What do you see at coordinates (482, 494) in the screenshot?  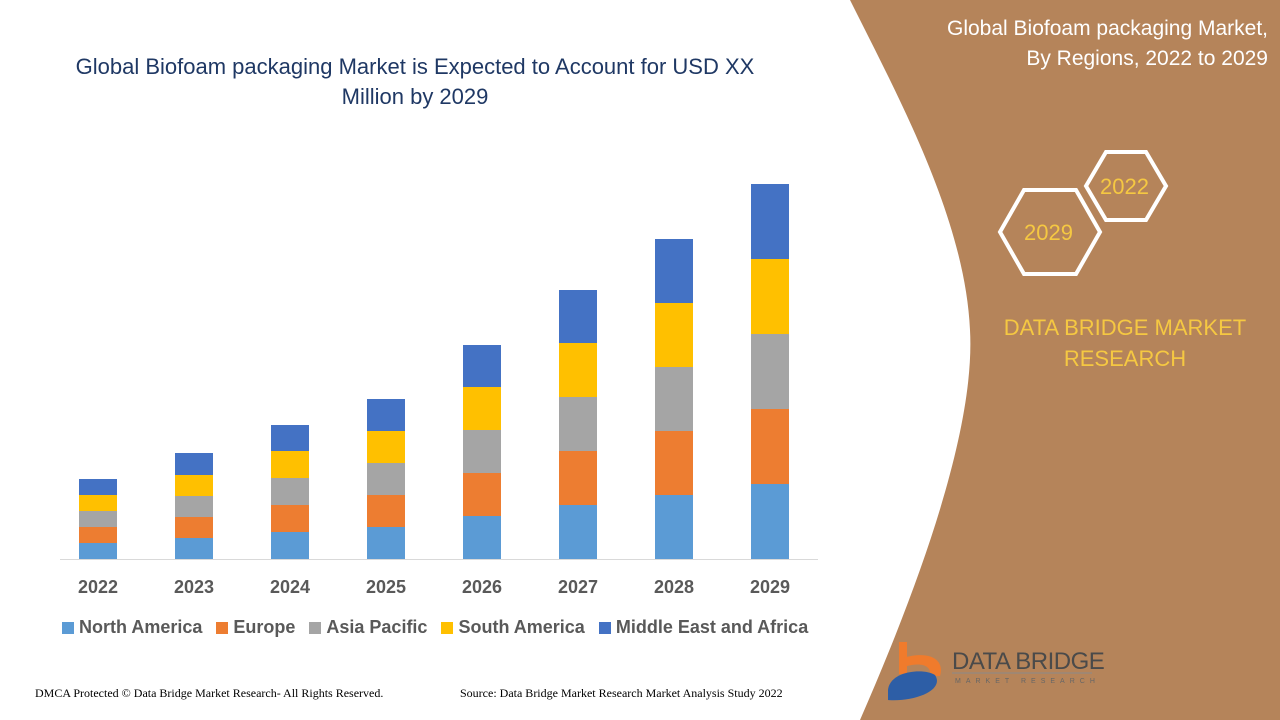 I see `bar-segment-2026-europe` at bounding box center [482, 494].